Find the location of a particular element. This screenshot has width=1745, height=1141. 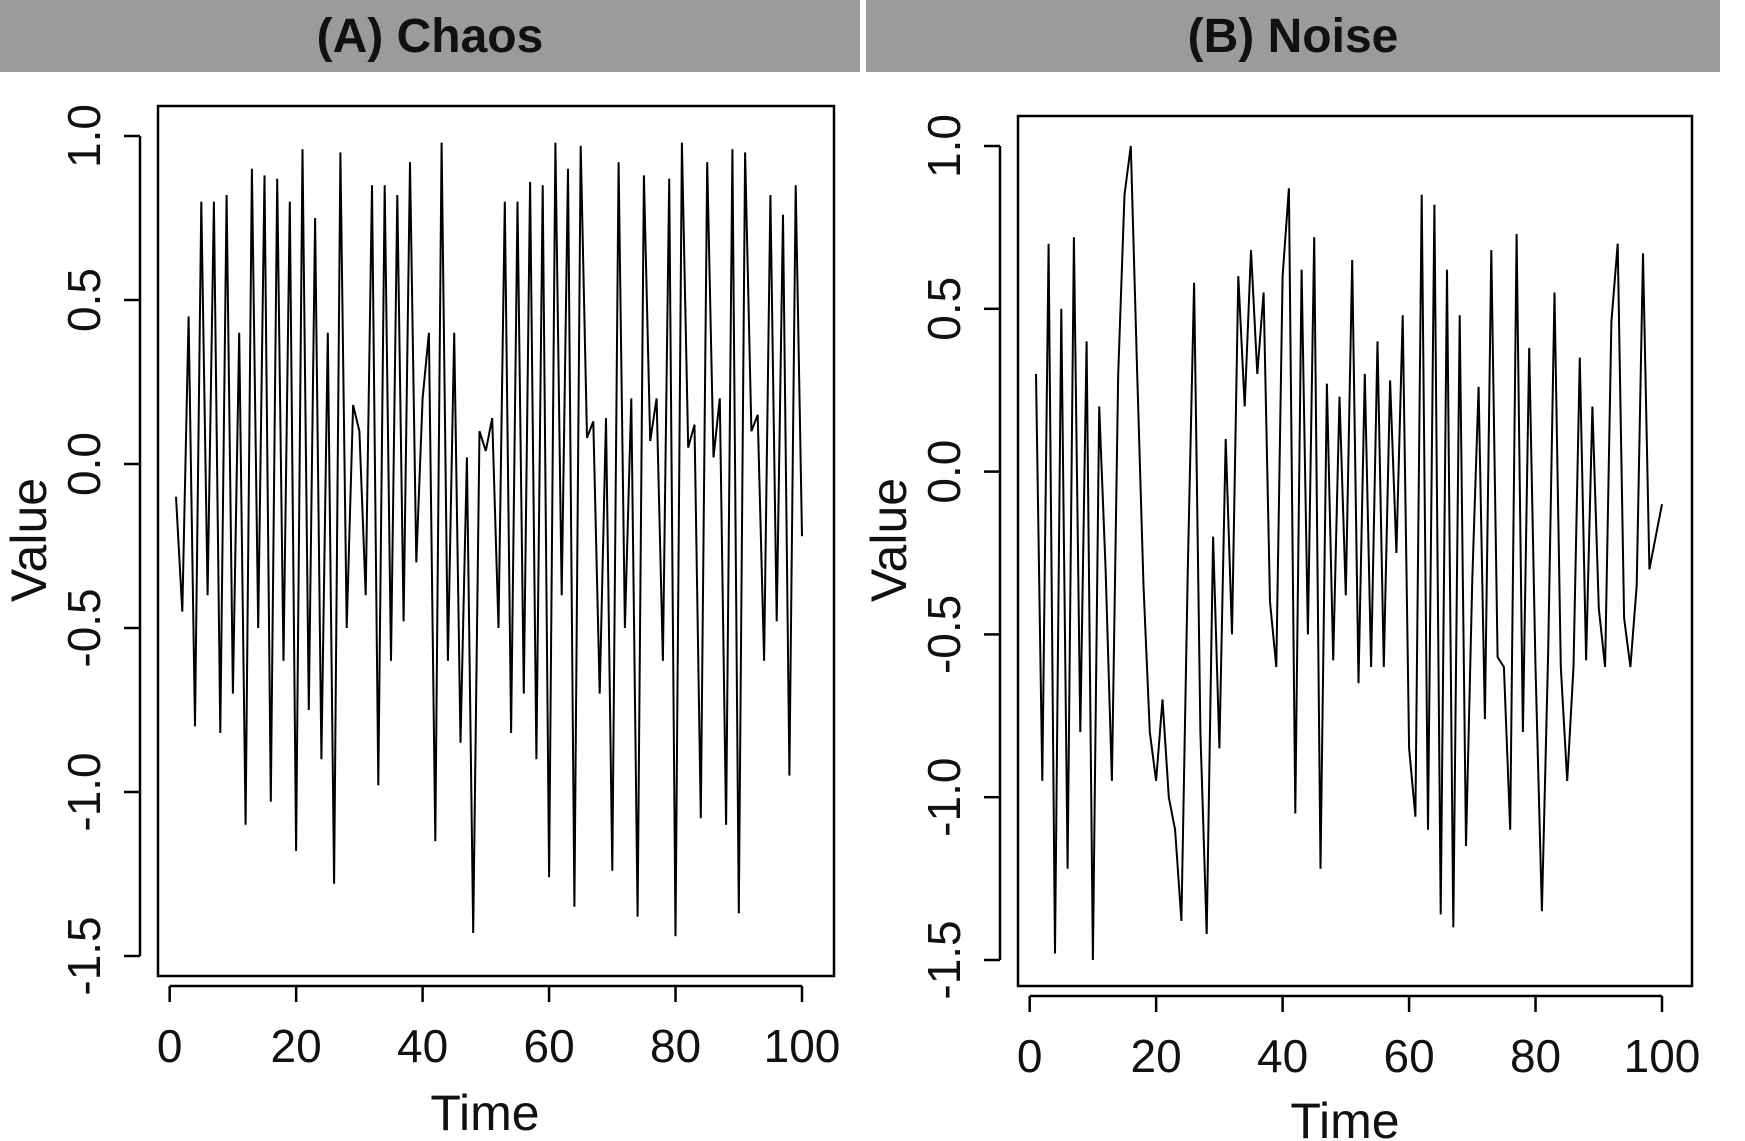

panel-b-x-tick-label: 80 is located at coordinates (1535, 1056).